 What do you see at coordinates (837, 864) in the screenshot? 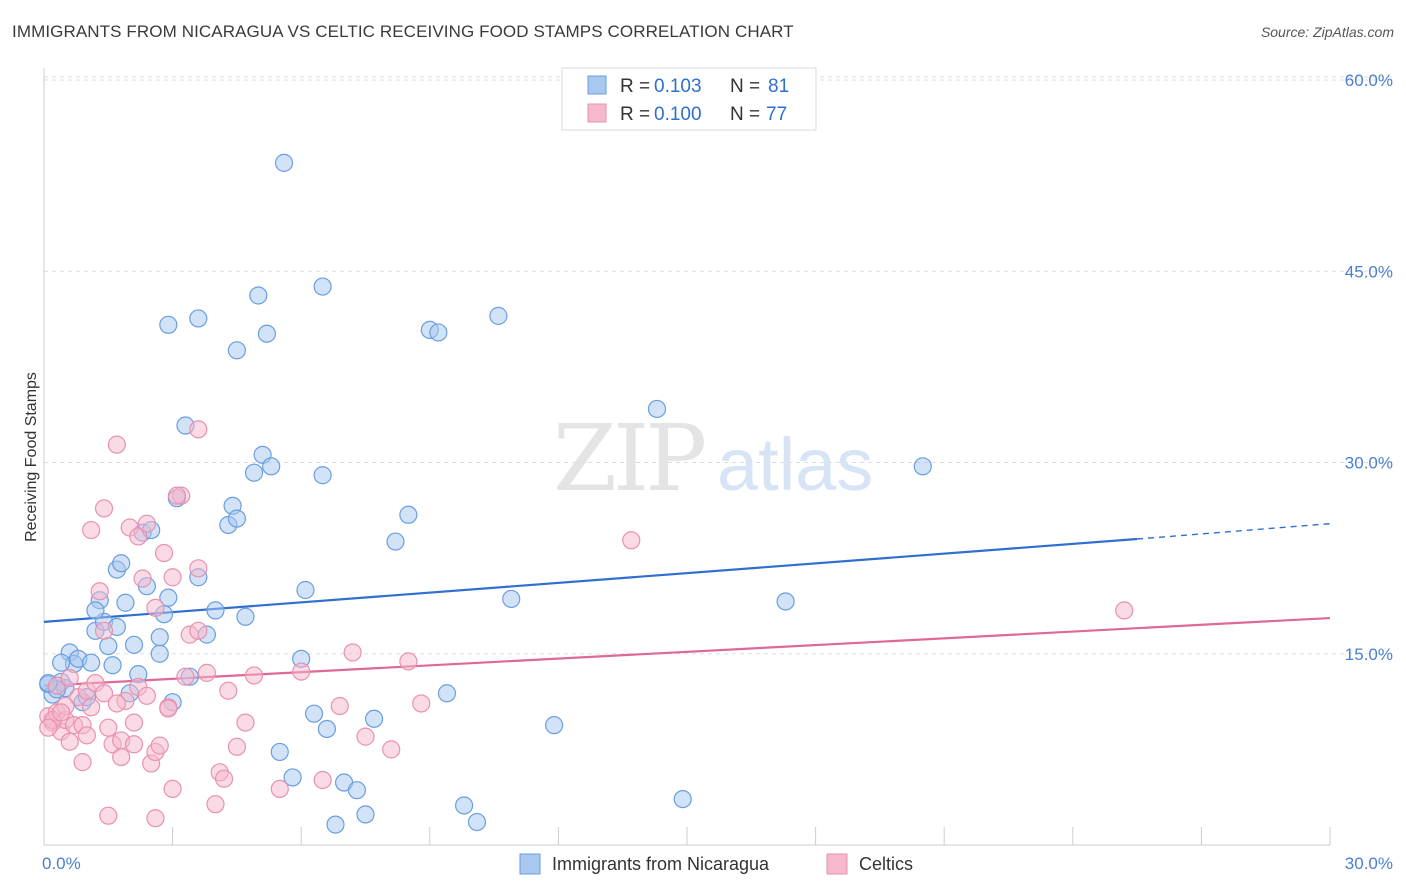
I see `bottom-legend-swatch-celtics` at bounding box center [837, 864].